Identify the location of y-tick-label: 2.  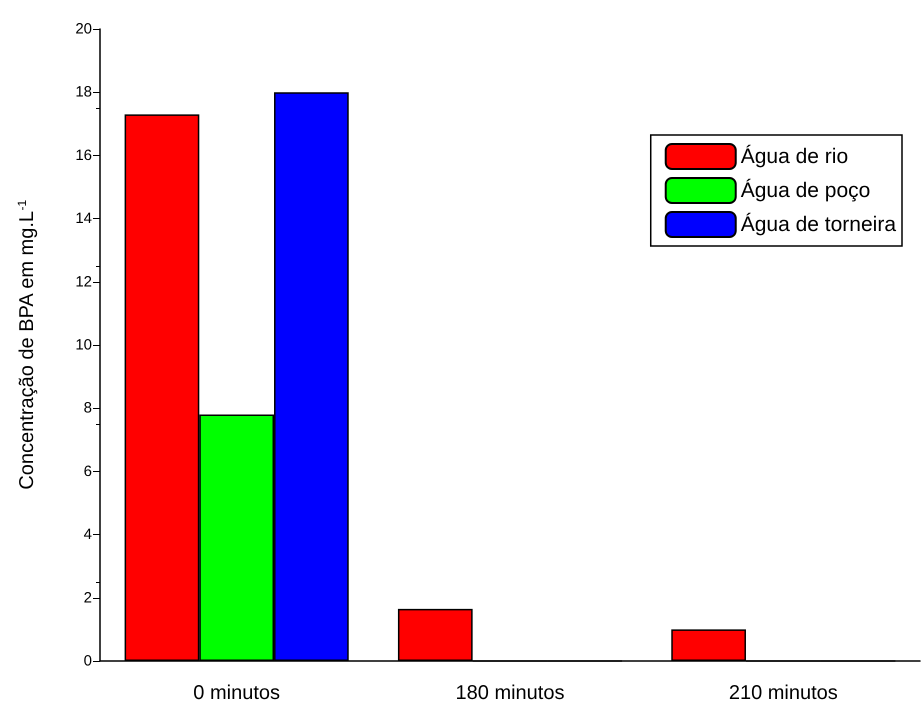
(88, 597).